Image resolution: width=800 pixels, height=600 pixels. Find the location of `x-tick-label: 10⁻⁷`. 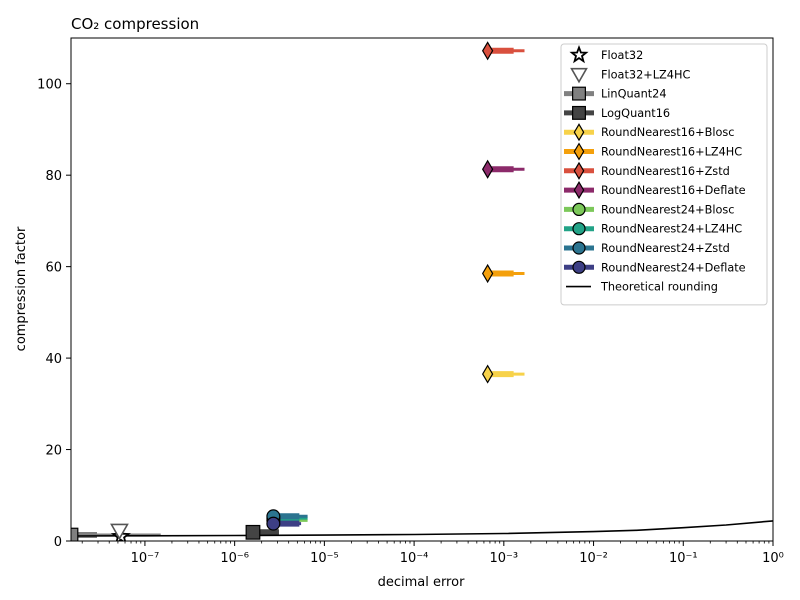

x-tick-label: 10⁻⁷ is located at coordinates (145, 558).